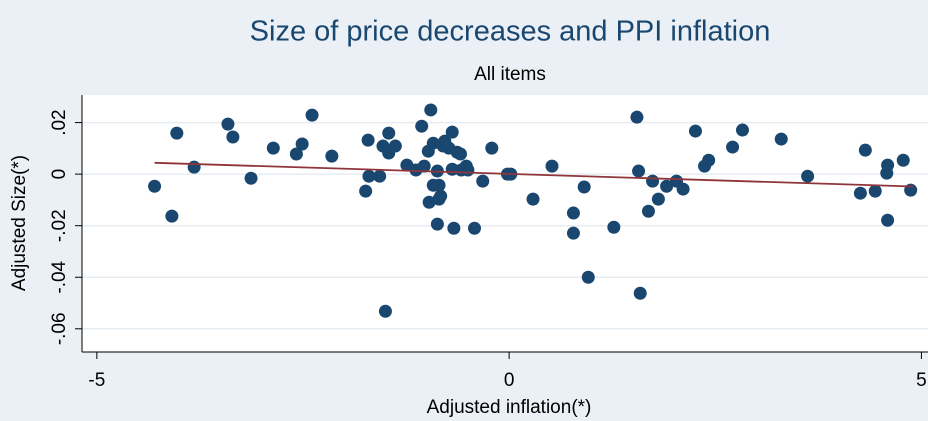 This screenshot has width=928, height=421. I want to click on y-tick-label: -.04, so click(59, 276).